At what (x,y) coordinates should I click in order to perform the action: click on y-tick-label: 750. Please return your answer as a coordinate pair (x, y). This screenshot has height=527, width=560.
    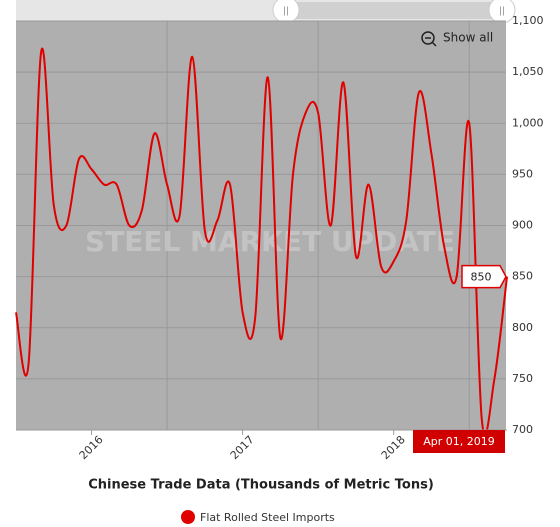
    Looking at the image, I should click on (522, 378).